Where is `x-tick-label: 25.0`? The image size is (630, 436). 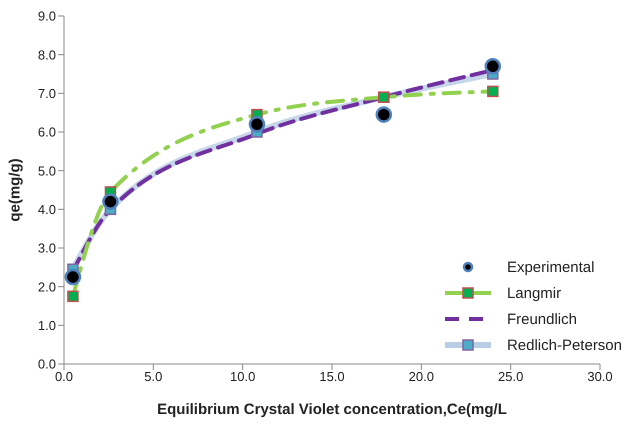
x-tick-label: 25.0 is located at coordinates (511, 376).